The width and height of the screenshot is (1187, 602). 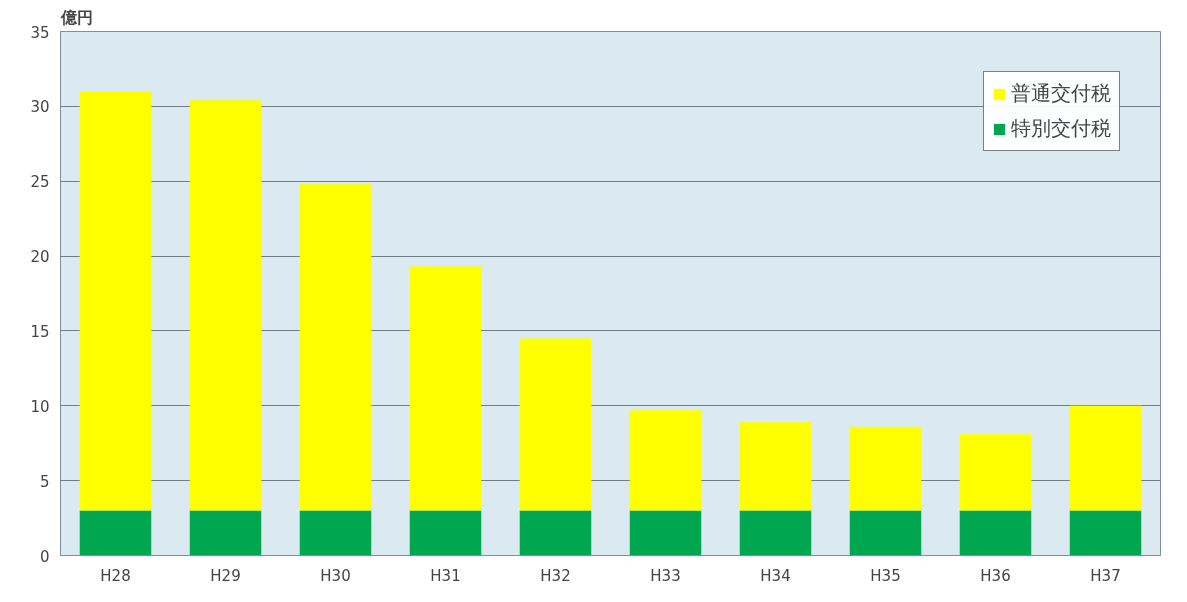 What do you see at coordinates (115, 575) in the screenshot?
I see `x-tick-label: H28` at bounding box center [115, 575].